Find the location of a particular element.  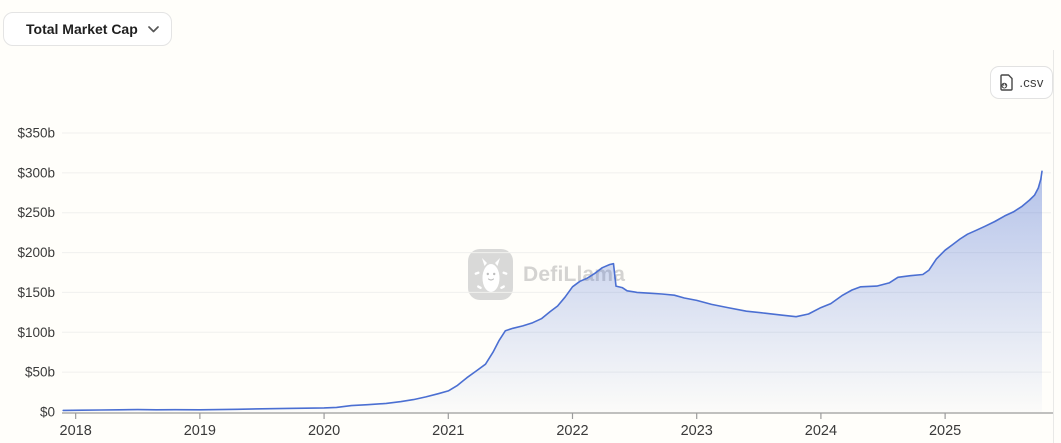

y-tick-label-$150b: $150b is located at coordinates (36, 292).